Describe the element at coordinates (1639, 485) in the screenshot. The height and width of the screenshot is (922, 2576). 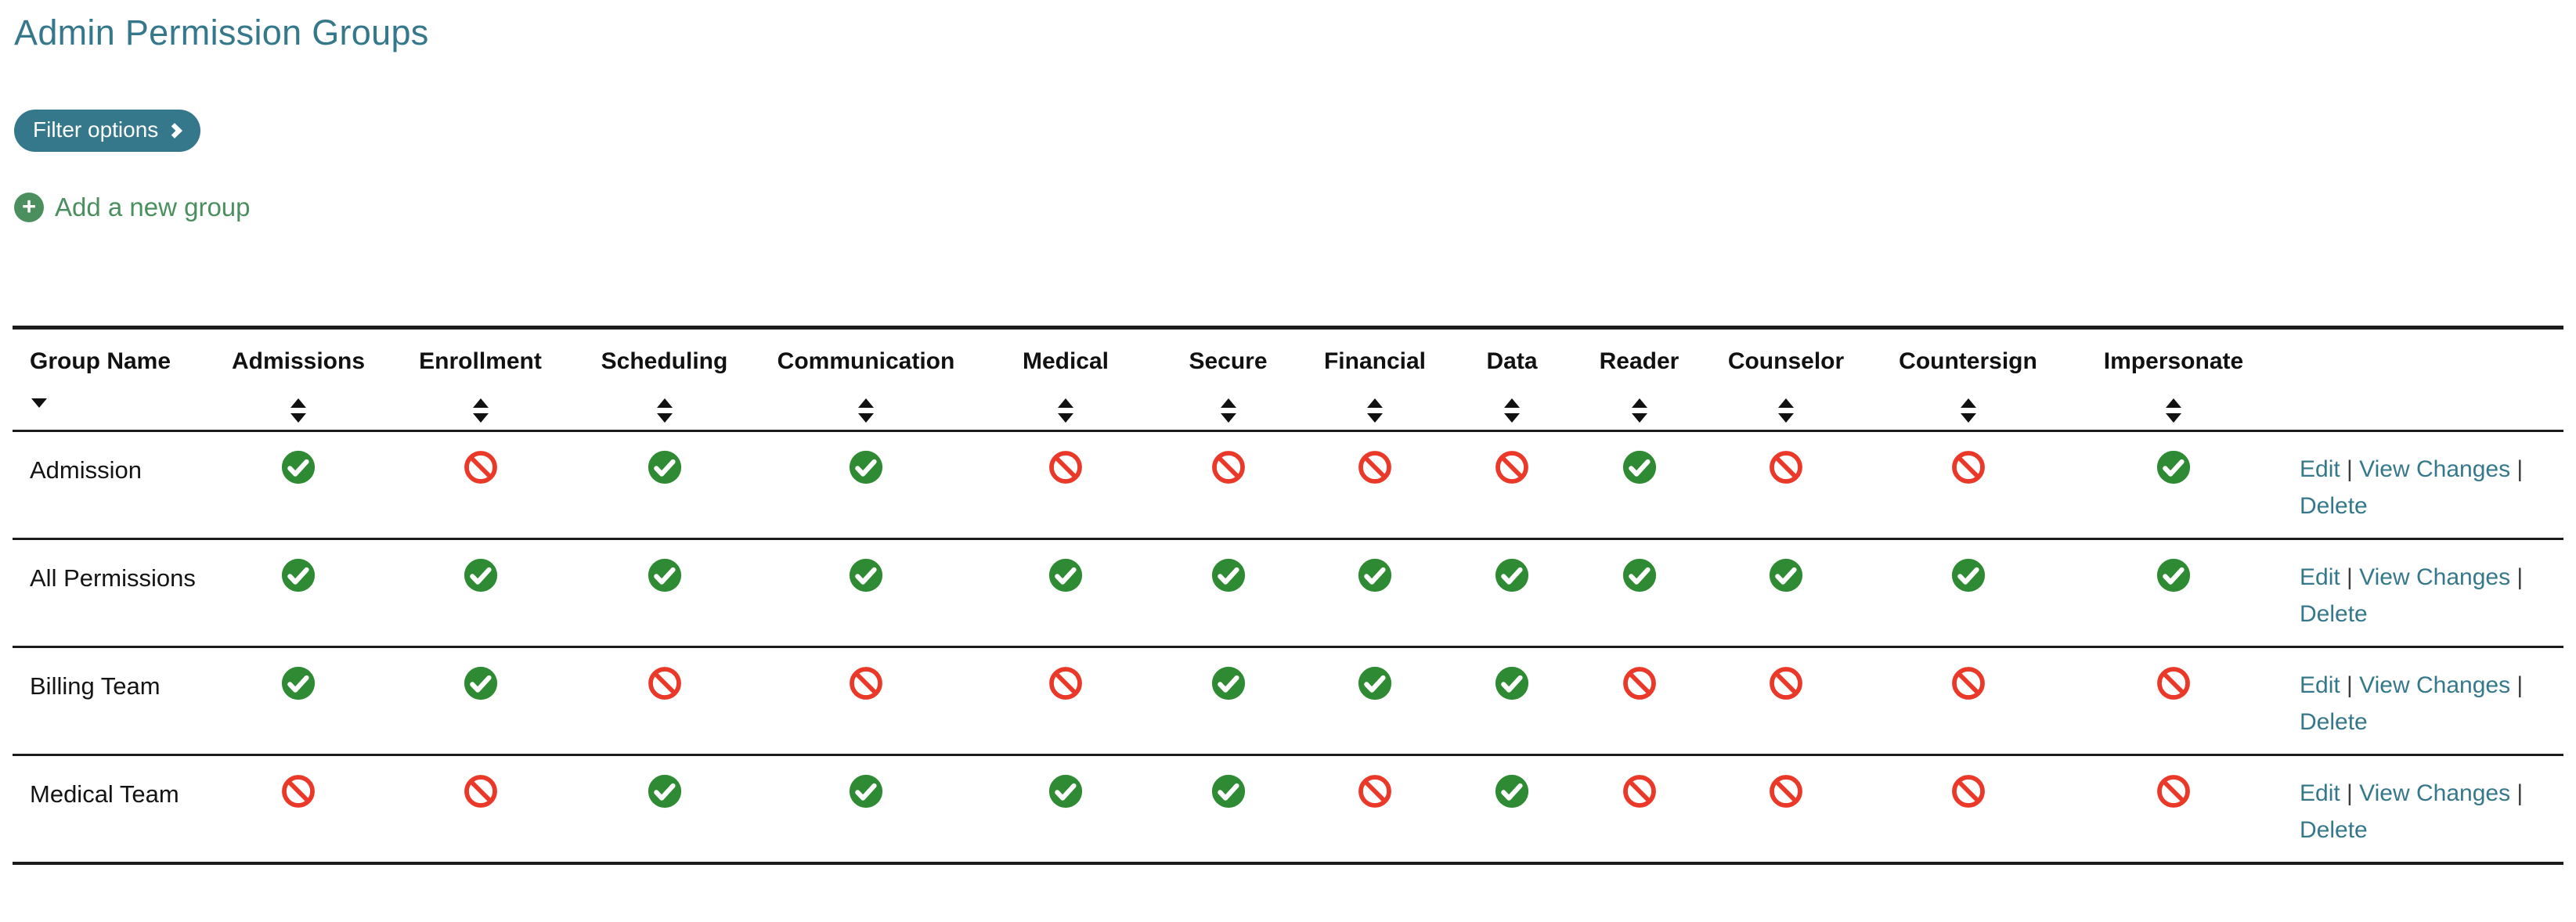
I see `permission-cell-reader` at that location.